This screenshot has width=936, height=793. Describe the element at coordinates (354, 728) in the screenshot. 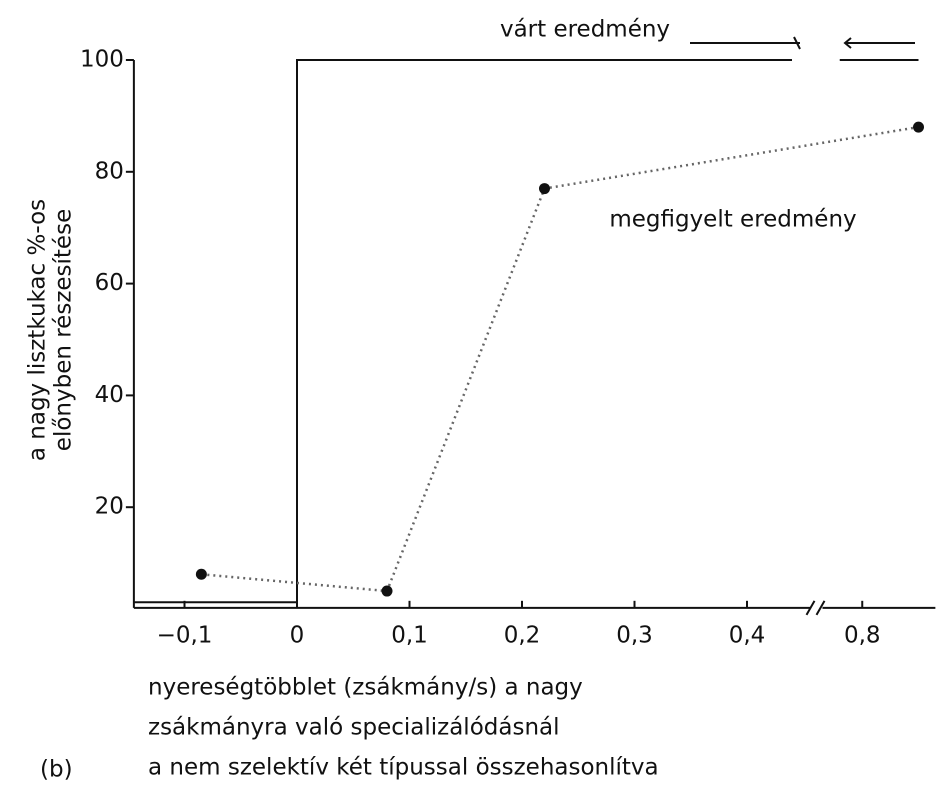

I see `x-axis-label: zsákmányra való specializálódásnál` at that location.